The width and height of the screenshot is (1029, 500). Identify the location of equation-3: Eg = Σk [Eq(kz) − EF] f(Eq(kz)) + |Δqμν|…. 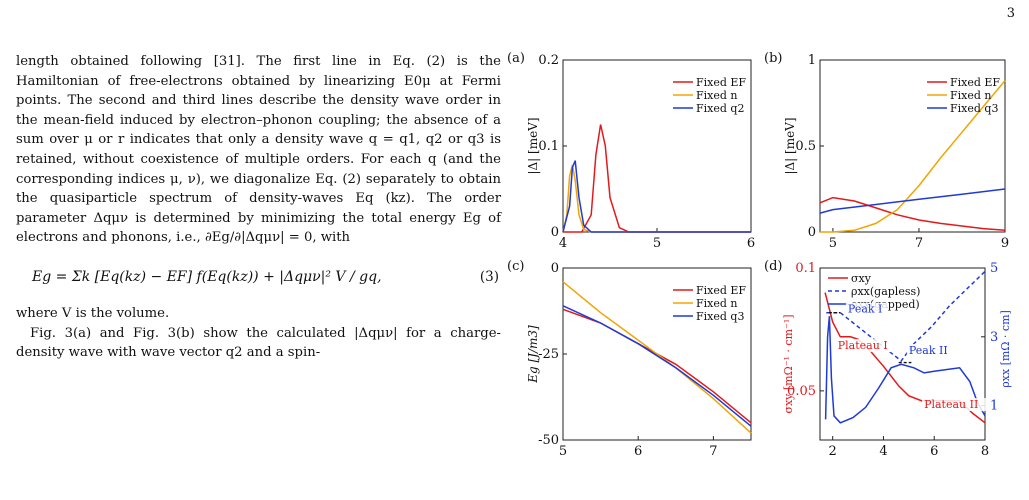
(258, 279).